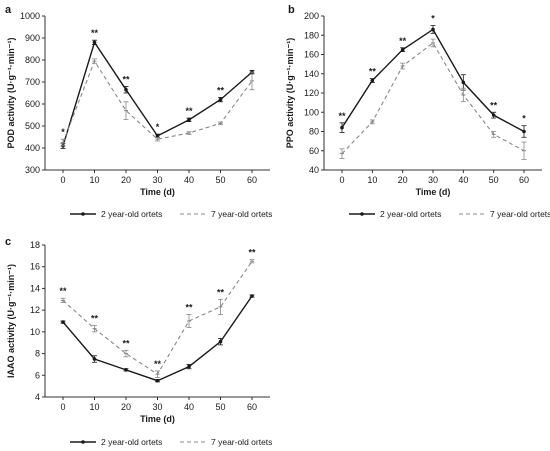 The height and width of the screenshot is (451, 550). Describe the element at coordinates (32, 104) in the screenshot. I see `y-tick-label: 600` at that location.